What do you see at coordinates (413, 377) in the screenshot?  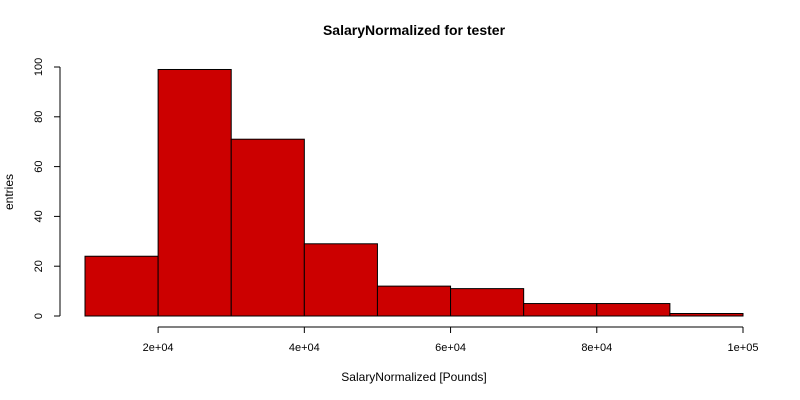 I see `x-axis-label: SalaryNormalized [Pounds]` at bounding box center [413, 377].